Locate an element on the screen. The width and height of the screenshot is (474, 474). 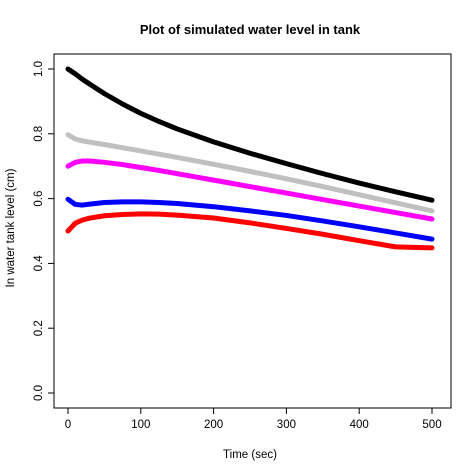
x-tick-label: 300 is located at coordinates (286, 425).